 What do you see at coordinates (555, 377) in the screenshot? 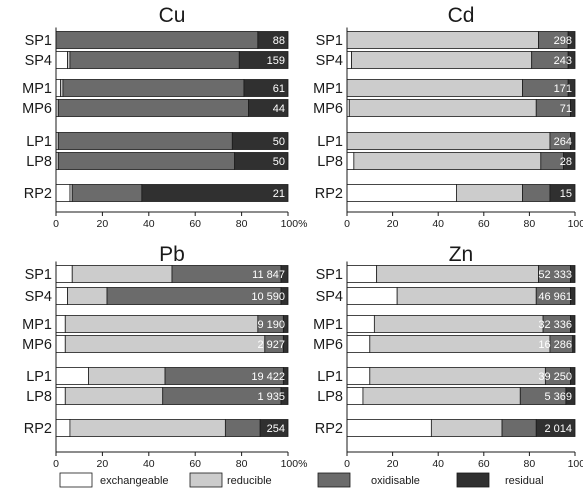
I see `bar-total-label: 39 250` at bounding box center [555, 377].